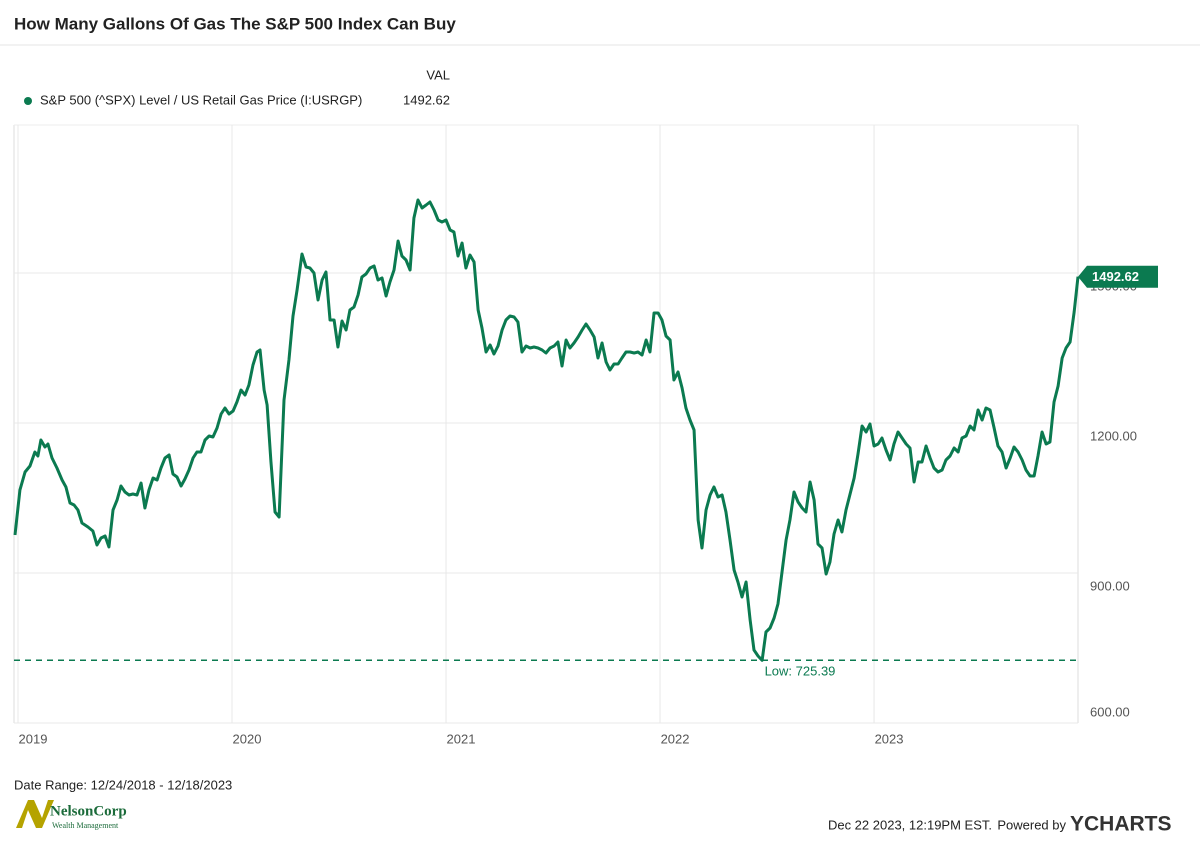 The image size is (1200, 842). What do you see at coordinates (889, 738) in the screenshot?
I see `x-tick-label: 2023` at bounding box center [889, 738].